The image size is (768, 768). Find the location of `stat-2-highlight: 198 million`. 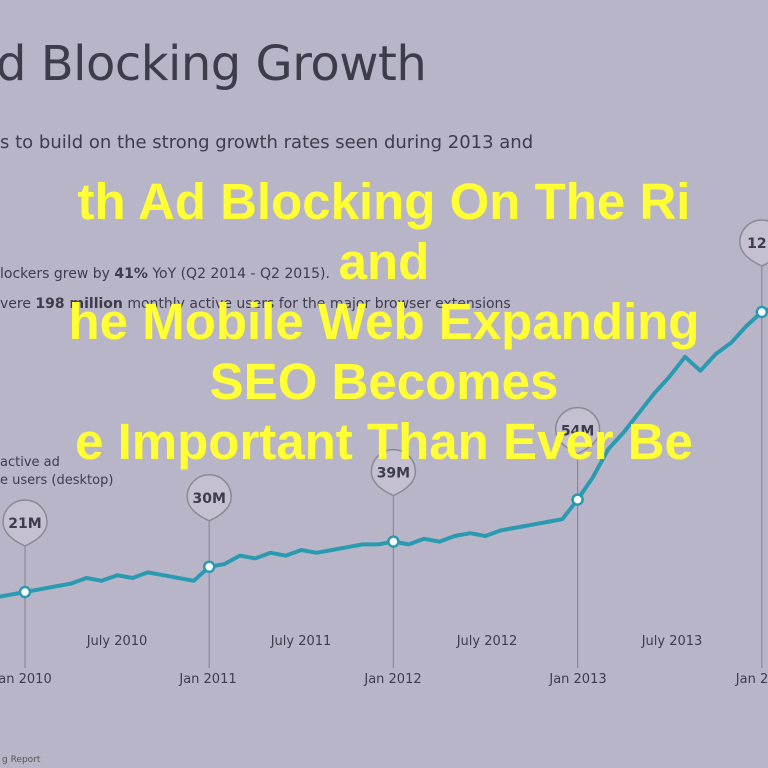

stat-2-highlight: 198 million is located at coordinates (79, 304).